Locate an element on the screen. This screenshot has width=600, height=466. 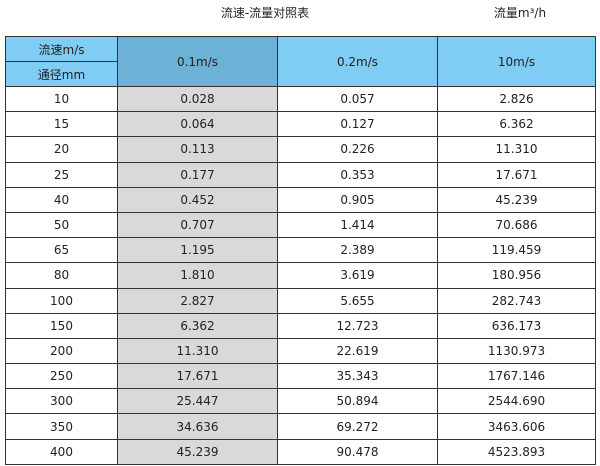
flow-cell: 2.826 is located at coordinates (516, 99).